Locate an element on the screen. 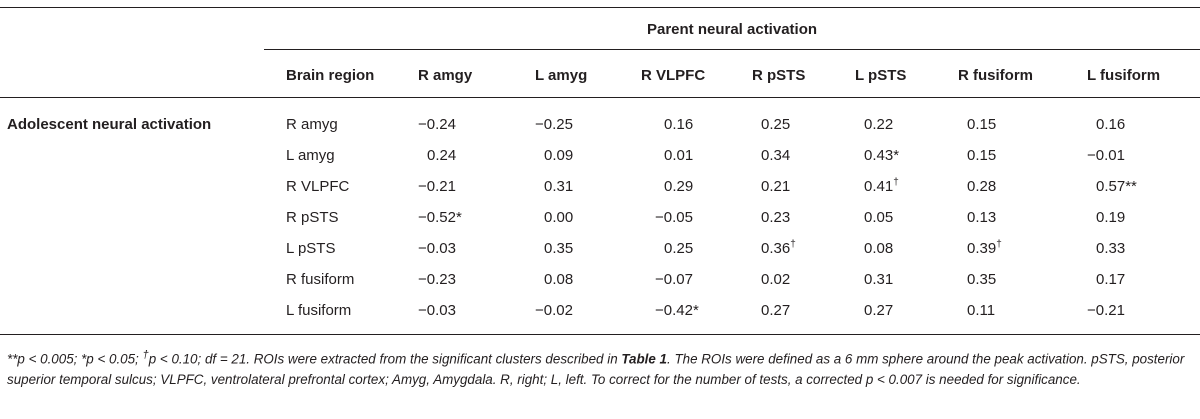 The image size is (1200, 419). cell-value: −0.25 is located at coordinates (554, 124).